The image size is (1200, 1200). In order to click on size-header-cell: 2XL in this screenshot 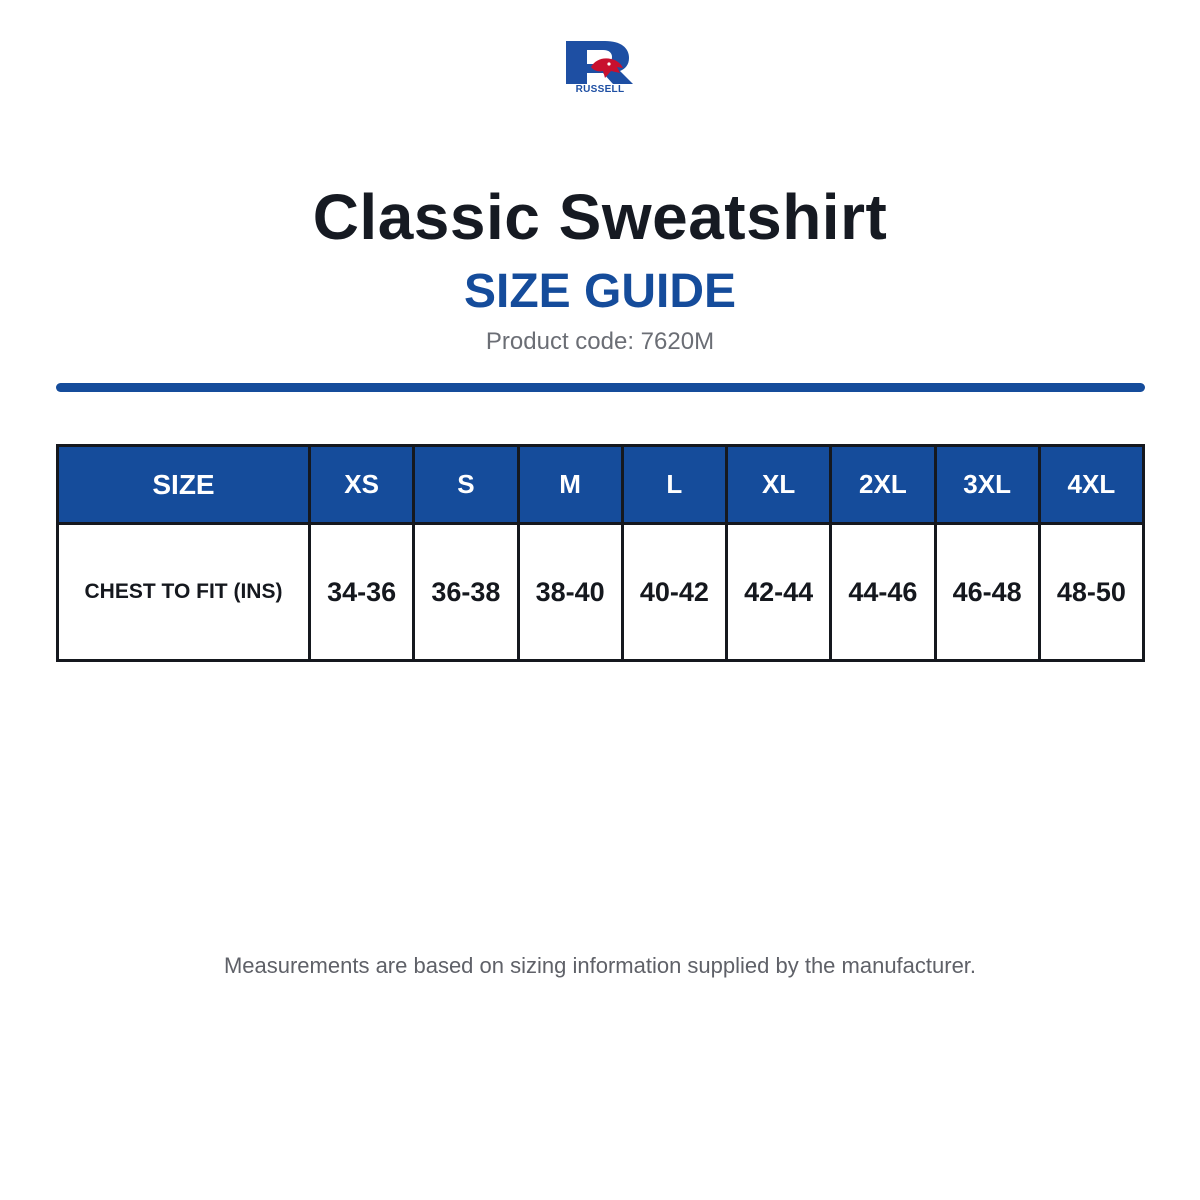, I will do `click(883, 484)`.